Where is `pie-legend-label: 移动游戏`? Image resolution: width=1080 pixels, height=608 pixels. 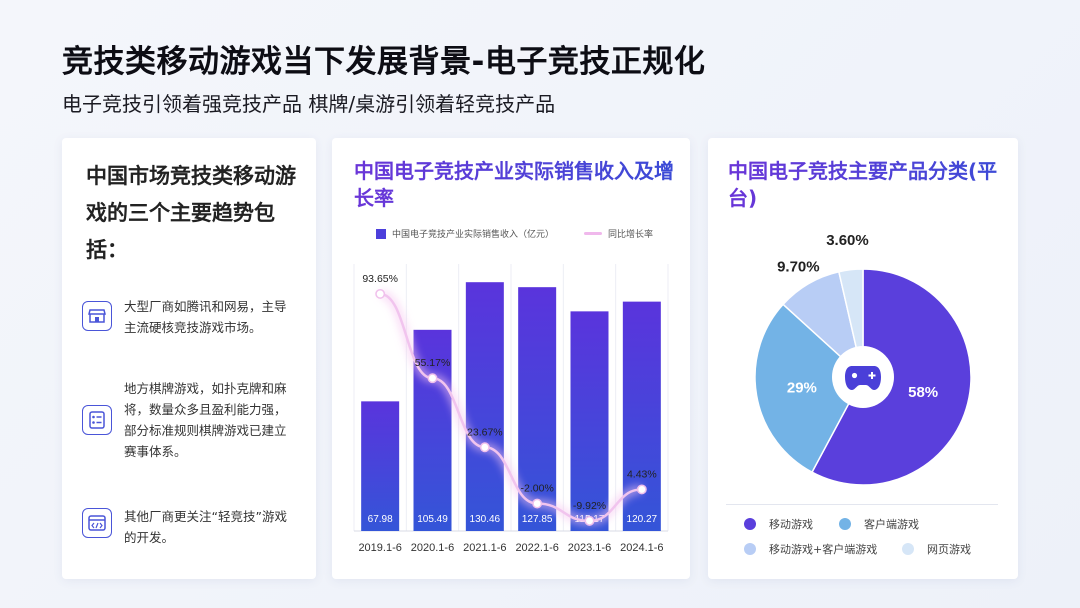
pie-legend-label: 移动游戏 is located at coordinates (791, 524).